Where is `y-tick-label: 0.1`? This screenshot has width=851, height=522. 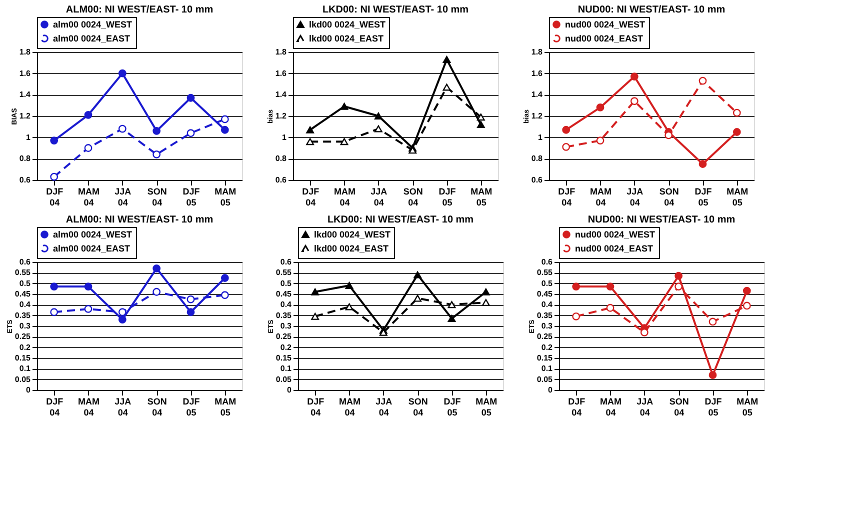 y-tick-label: 0.1 is located at coordinates (286, 369).